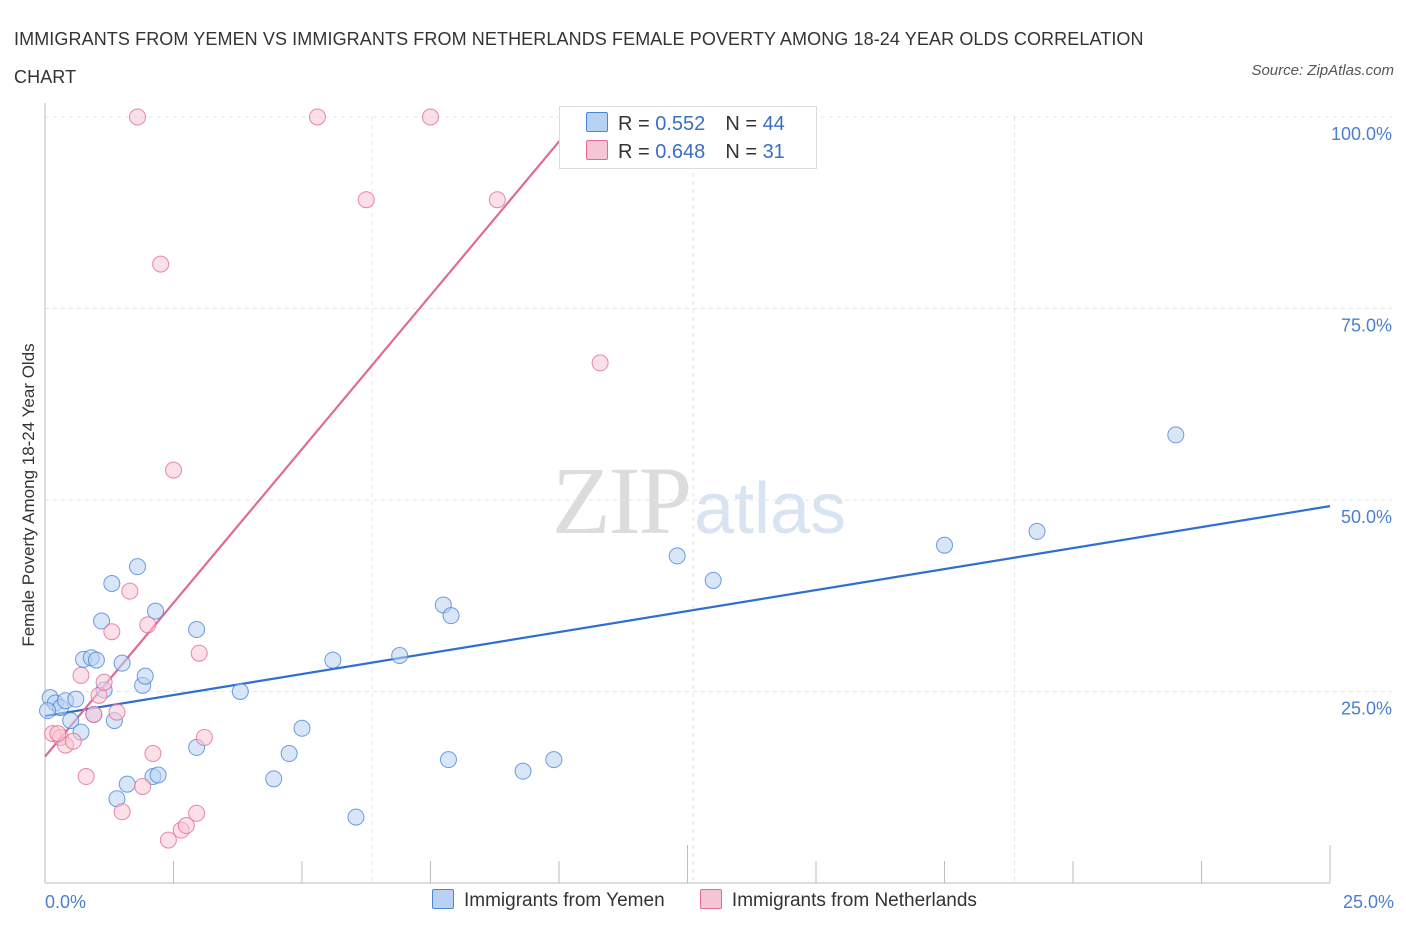 Image resolution: width=1406 pixels, height=930 pixels. I want to click on legend-r-label-yemen: R =, so click(637, 124).